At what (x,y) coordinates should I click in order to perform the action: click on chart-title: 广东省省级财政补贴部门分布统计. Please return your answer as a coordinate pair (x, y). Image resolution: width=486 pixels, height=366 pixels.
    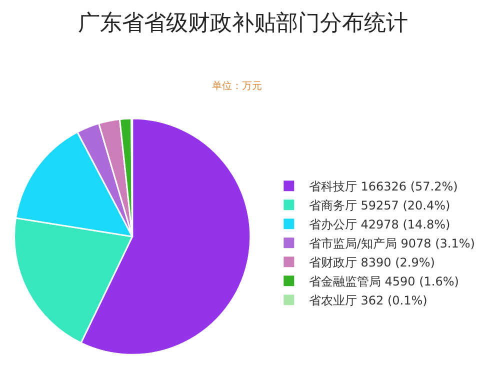
    Looking at the image, I should click on (243, 23).